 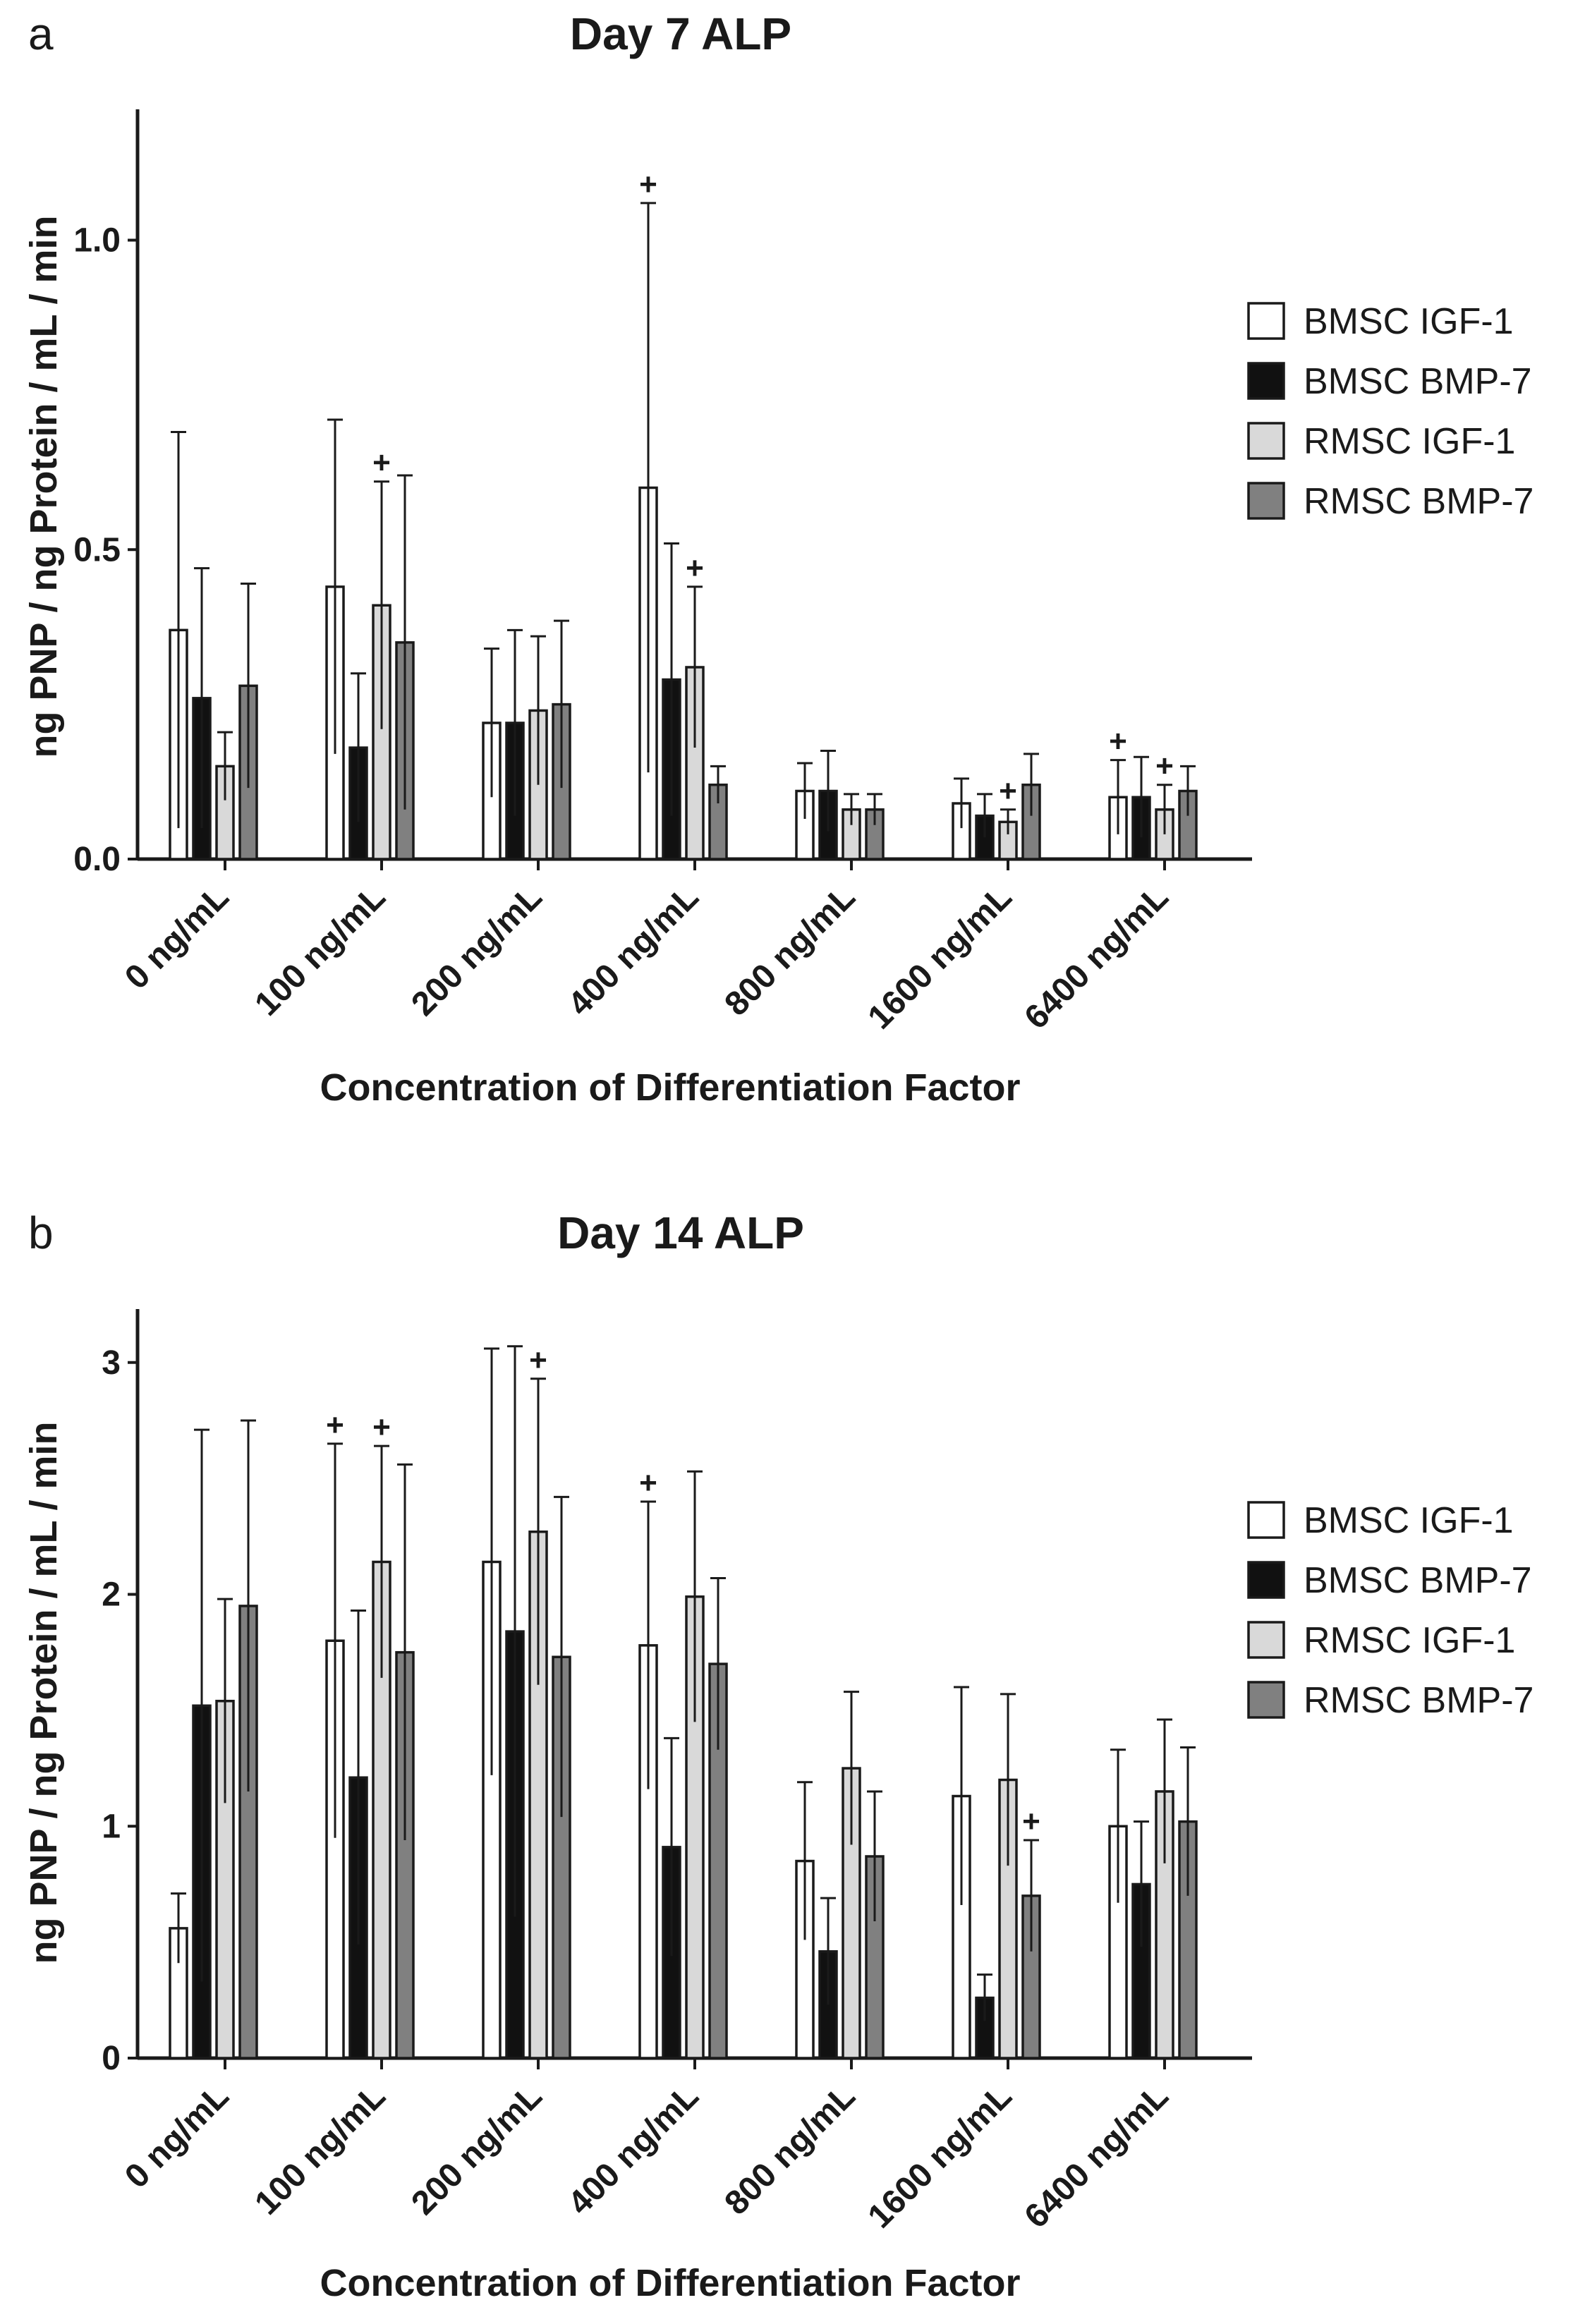 What do you see at coordinates (680, 1232) in the screenshot?
I see `chart-title: Day 14 ALP` at bounding box center [680, 1232].